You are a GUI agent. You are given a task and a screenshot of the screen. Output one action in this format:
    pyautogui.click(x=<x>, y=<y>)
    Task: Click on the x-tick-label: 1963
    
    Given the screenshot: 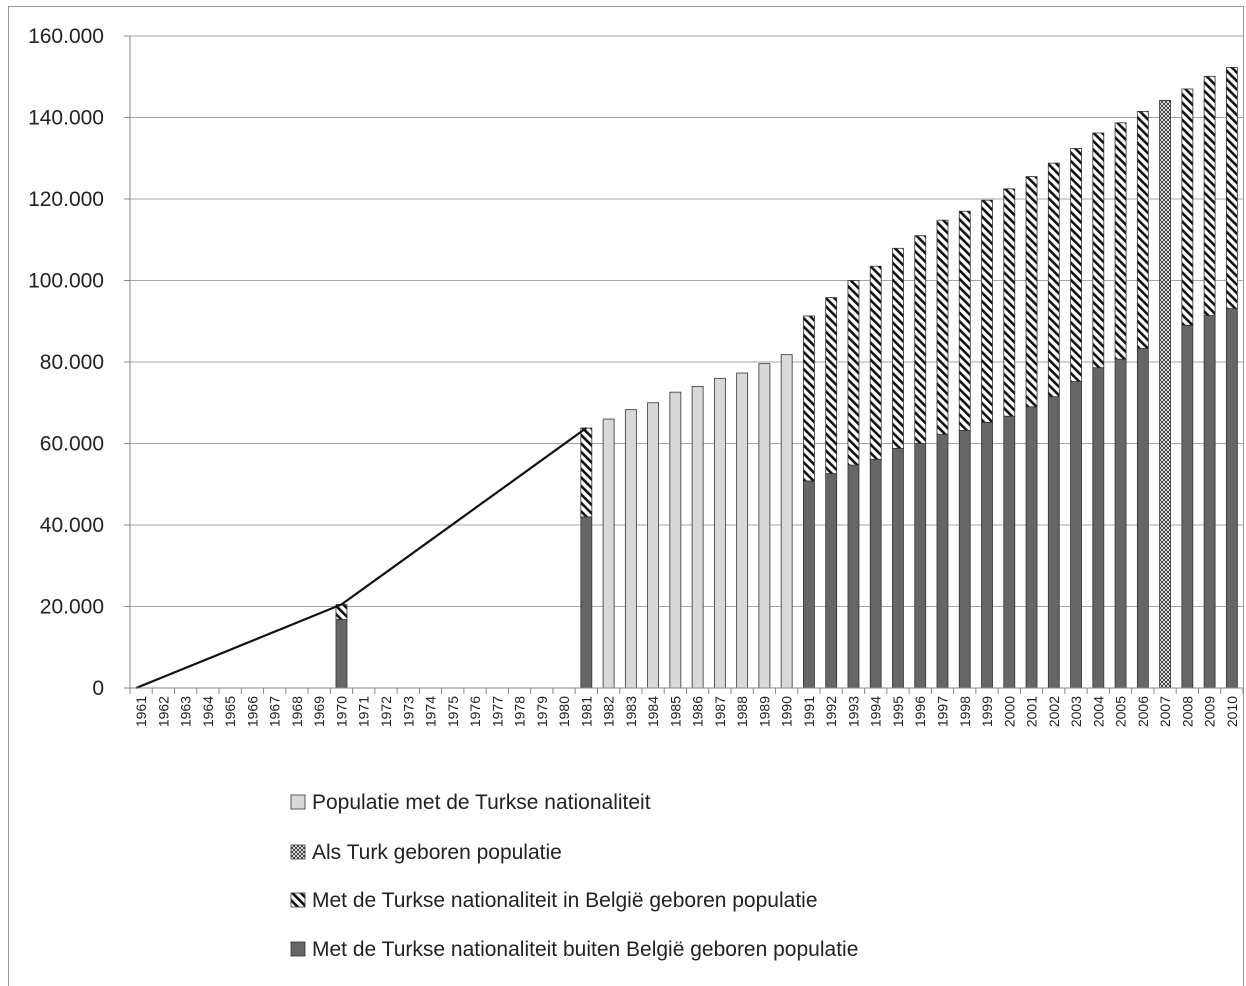 What is the action you would take?
    pyautogui.click(x=186, y=711)
    